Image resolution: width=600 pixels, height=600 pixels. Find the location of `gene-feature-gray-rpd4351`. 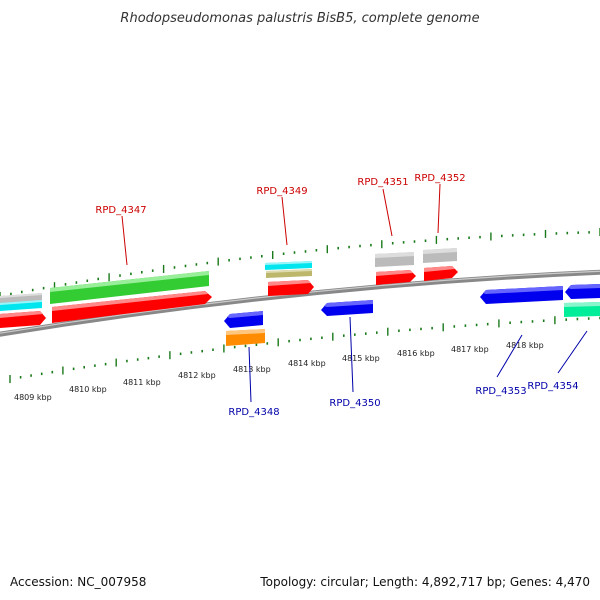

gene-feature-gray-rpd4351 is located at coordinates (394, 259).